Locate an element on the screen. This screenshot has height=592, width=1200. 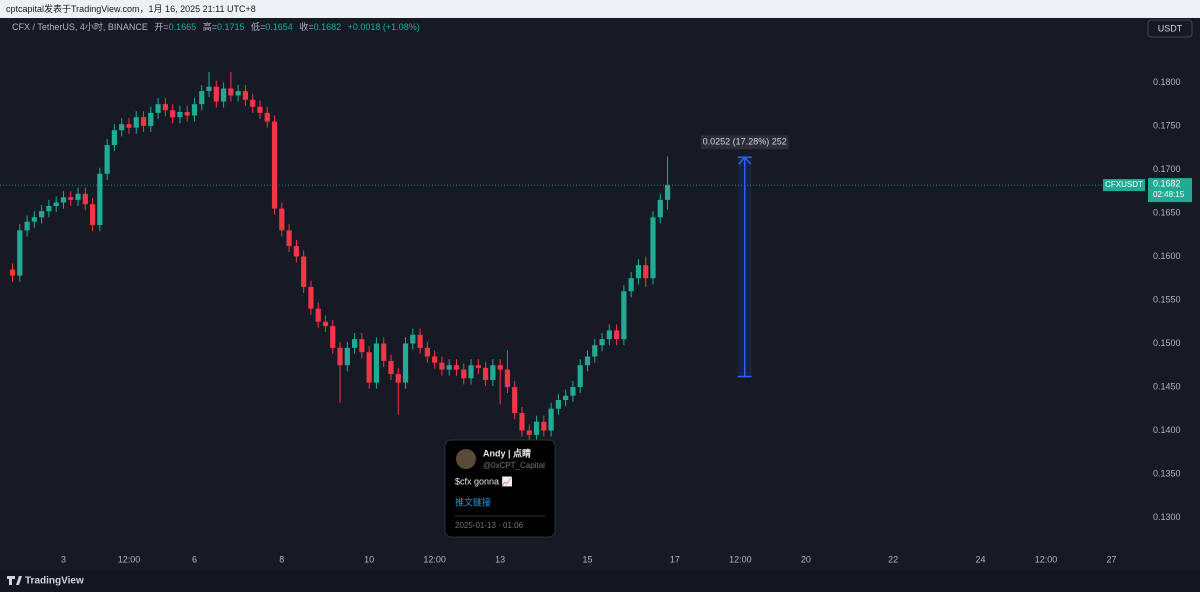
change: +0.0018 (+1.08%) is located at coordinates (384, 27).